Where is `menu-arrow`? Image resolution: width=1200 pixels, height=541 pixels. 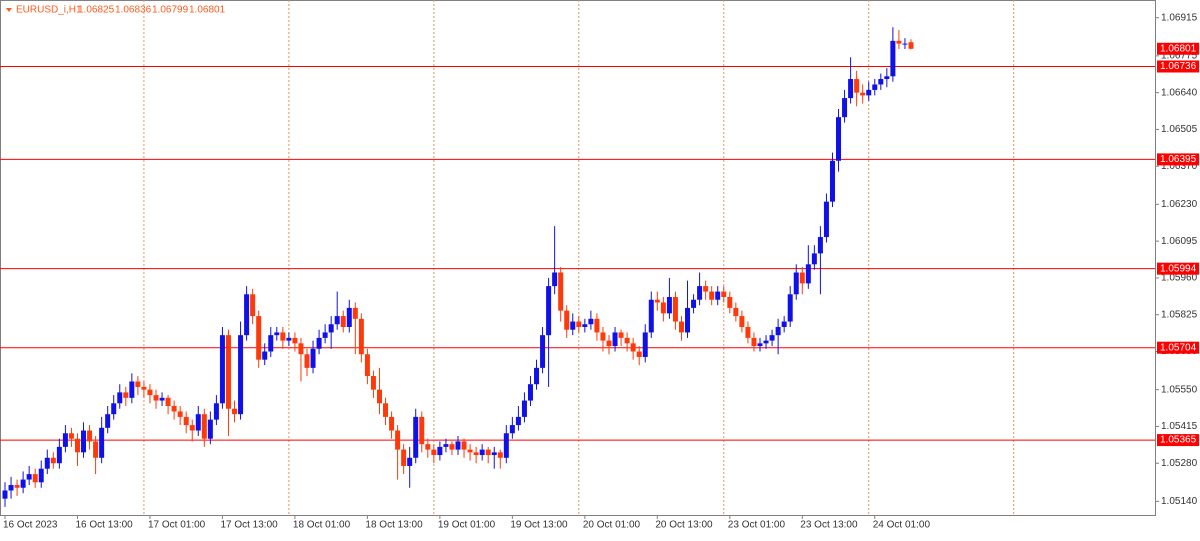 menu-arrow is located at coordinates (9, 10).